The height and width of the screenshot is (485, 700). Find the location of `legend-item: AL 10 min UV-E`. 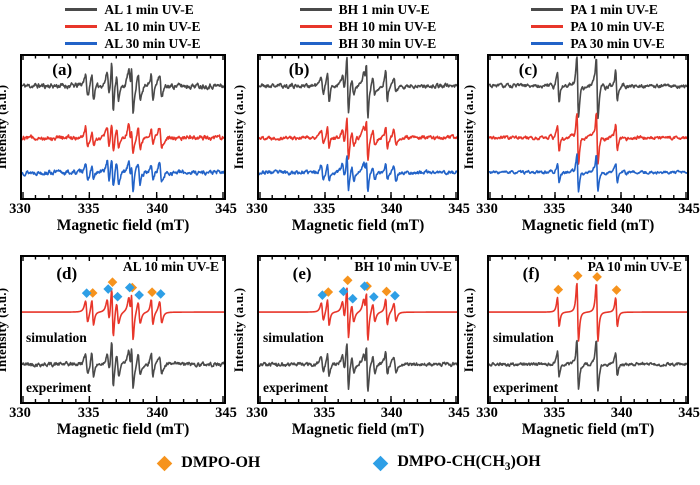

legend-item: AL 10 min UV-E is located at coordinates (133, 26).